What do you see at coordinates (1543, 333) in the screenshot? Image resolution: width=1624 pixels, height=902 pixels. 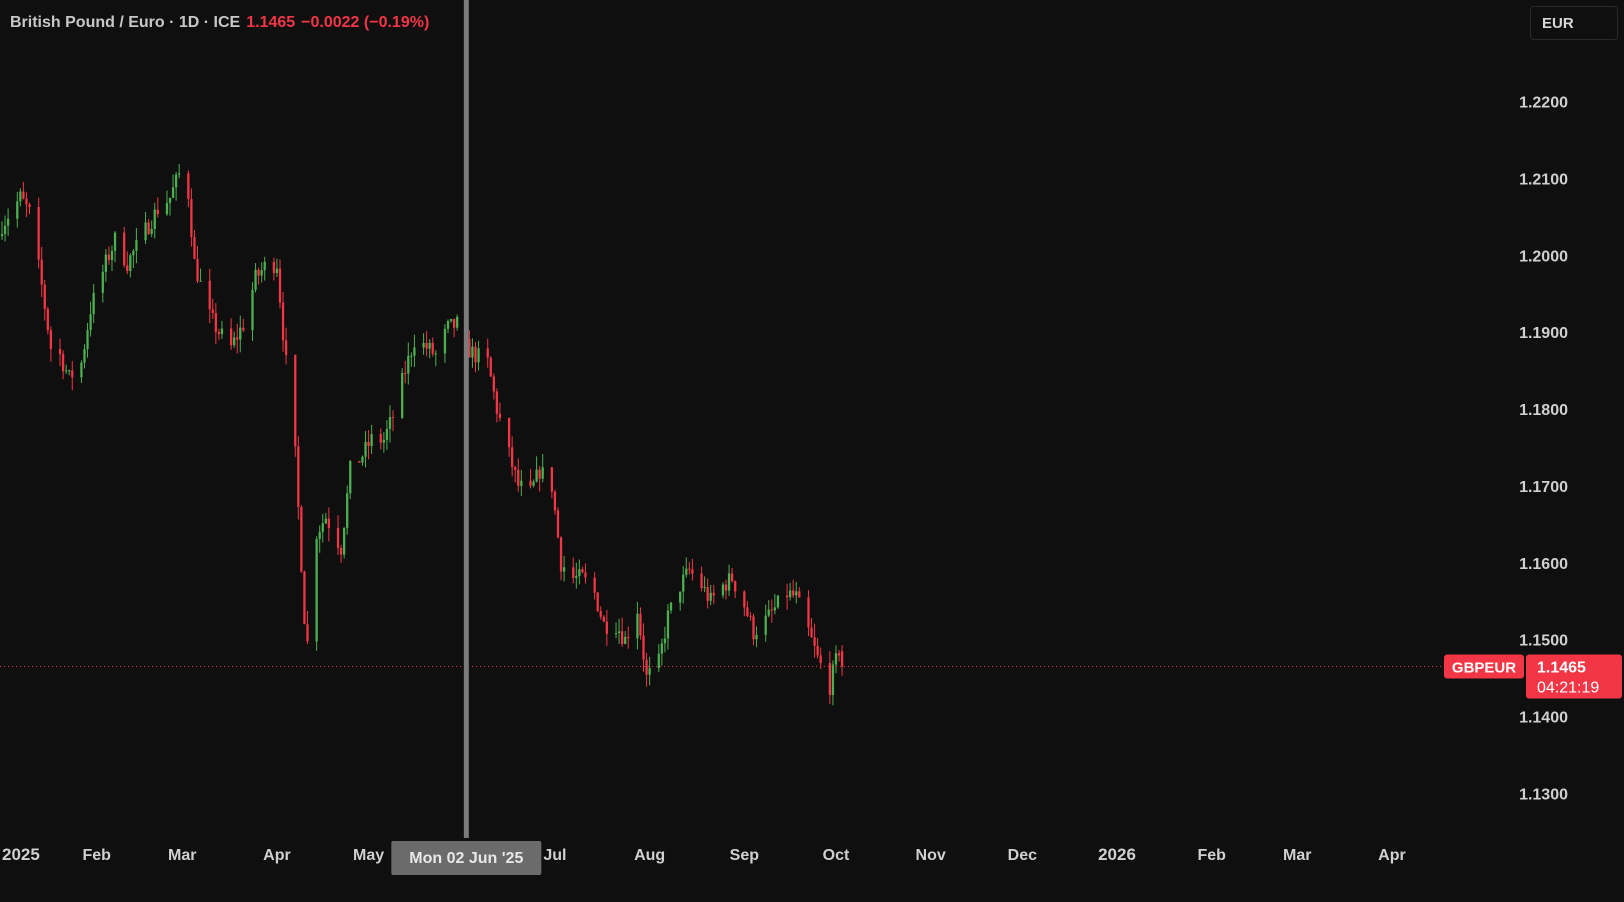 I see `y-axis-tick-label: 1.1900` at bounding box center [1543, 333].